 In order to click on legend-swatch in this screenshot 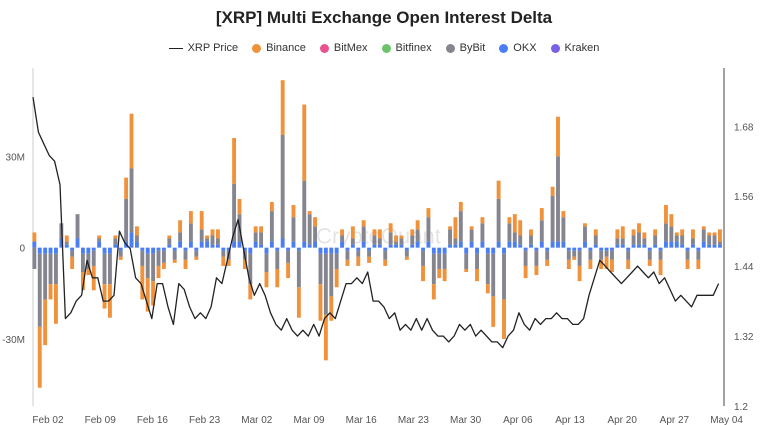, I will do `click(450, 48)`.